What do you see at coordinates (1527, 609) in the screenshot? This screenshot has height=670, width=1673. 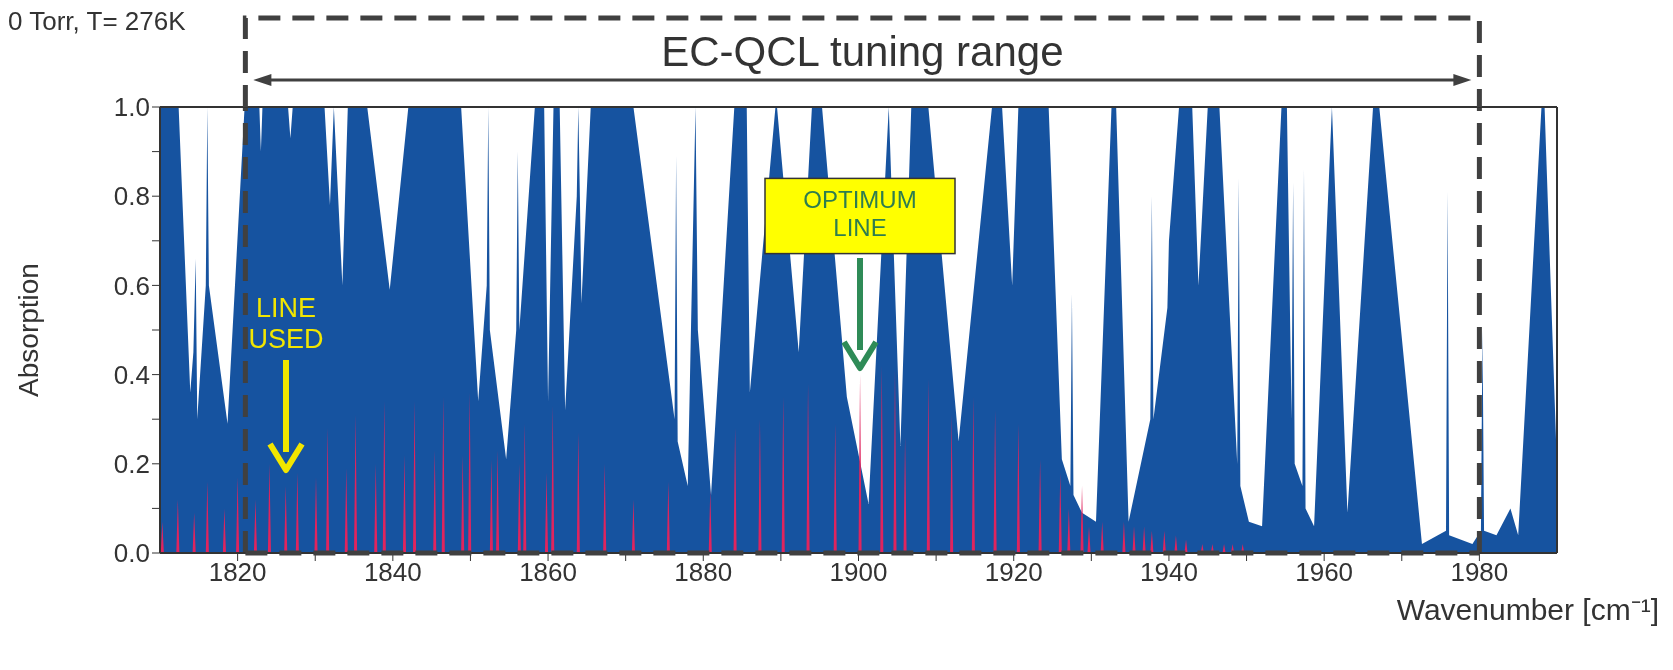 I see `x-axis-title: Wavenumber [cm⁻¹]` at bounding box center [1527, 609].